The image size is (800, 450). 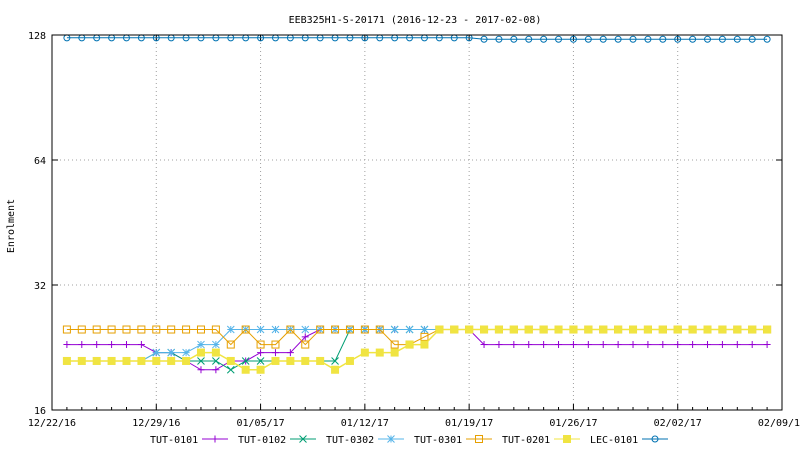 I want to click on x-tick-label: 12/22/16, so click(x=52, y=423).